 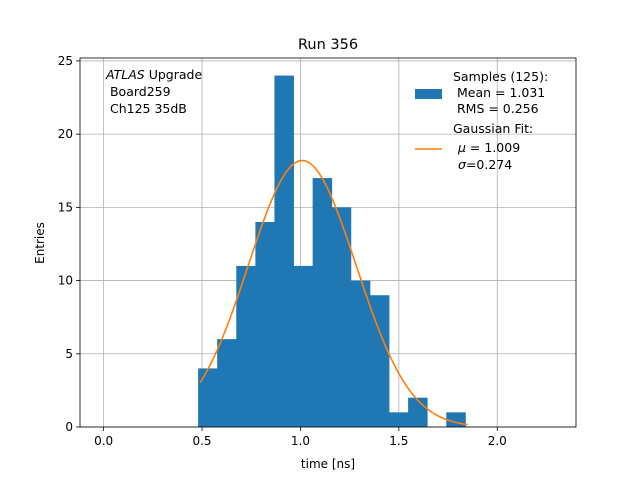 What do you see at coordinates (328, 464) in the screenshot?
I see `x-axis-label: time [ns]` at bounding box center [328, 464].